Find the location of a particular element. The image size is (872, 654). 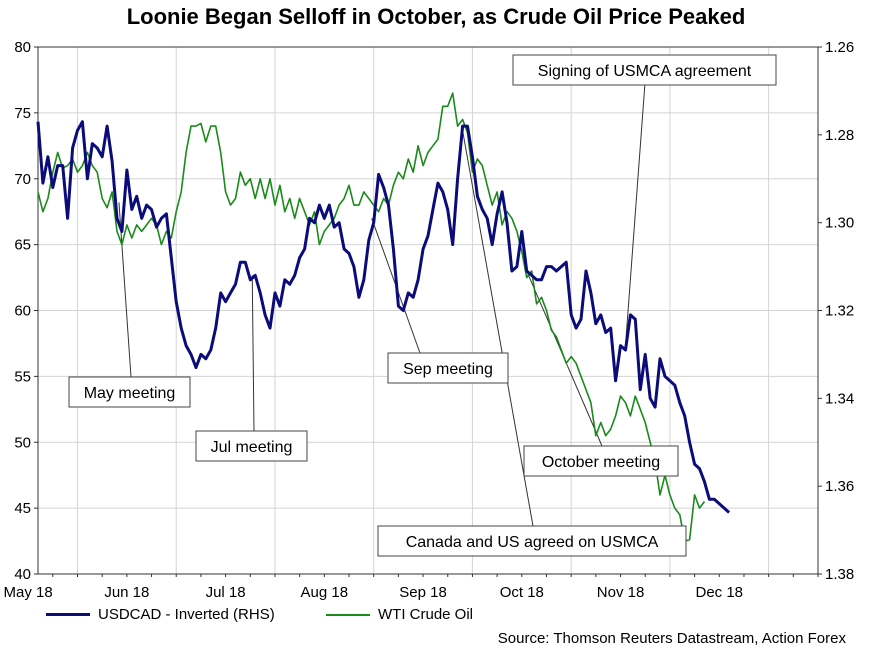

annotation-label: Signing of USMCA agreement is located at coordinates (645, 71).